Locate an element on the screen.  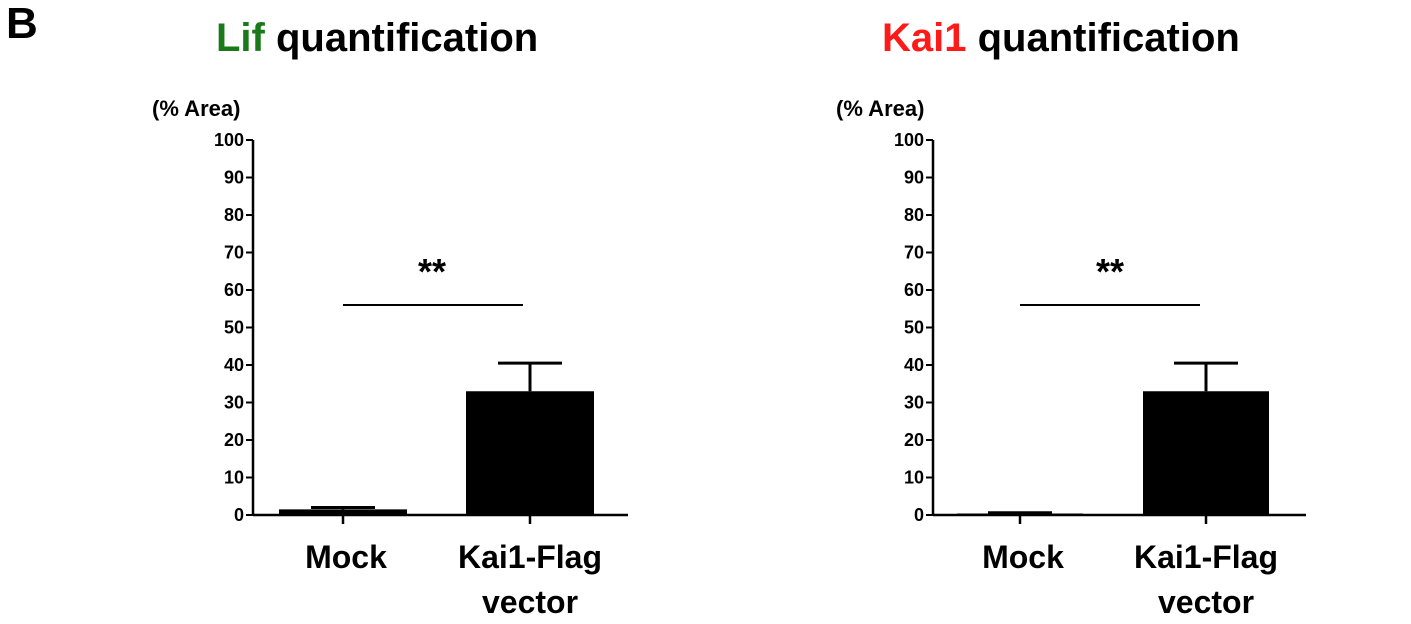
title-marker-left: Lif is located at coordinates (240, 38).